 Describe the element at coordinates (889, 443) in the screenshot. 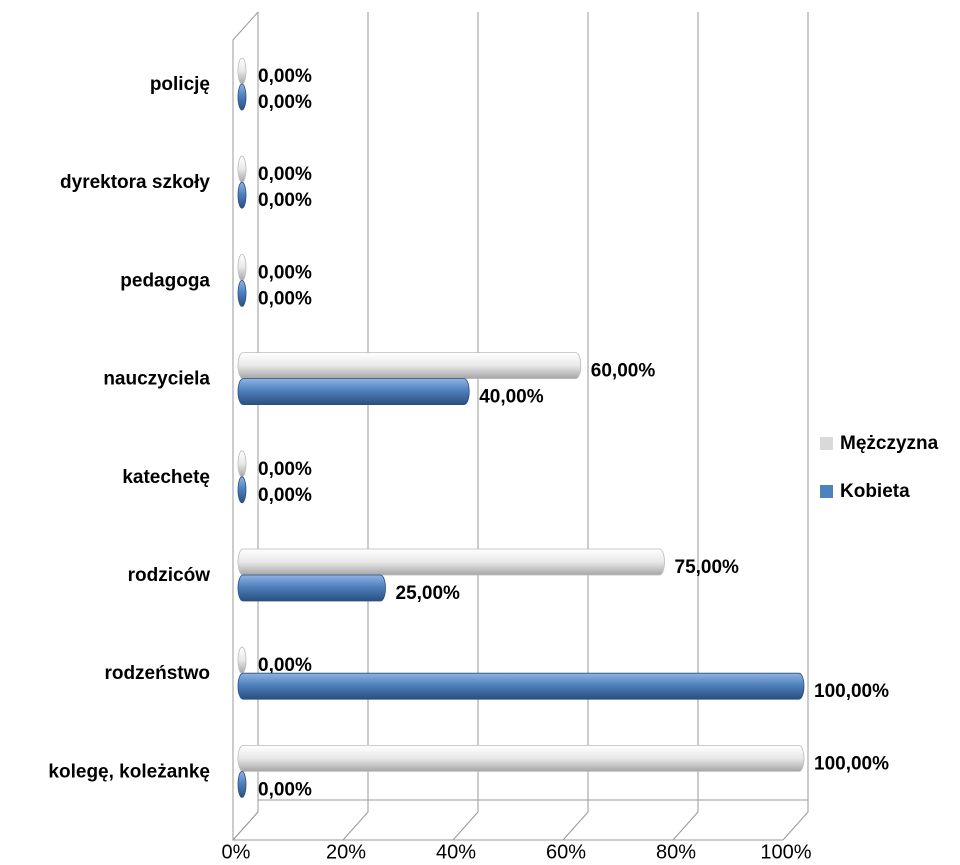

I see `legend-label: Mężczyzna` at that location.